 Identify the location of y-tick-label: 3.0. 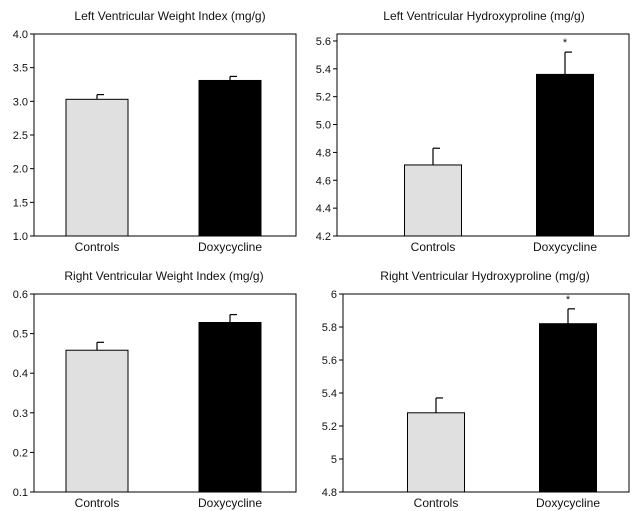
(20, 102).